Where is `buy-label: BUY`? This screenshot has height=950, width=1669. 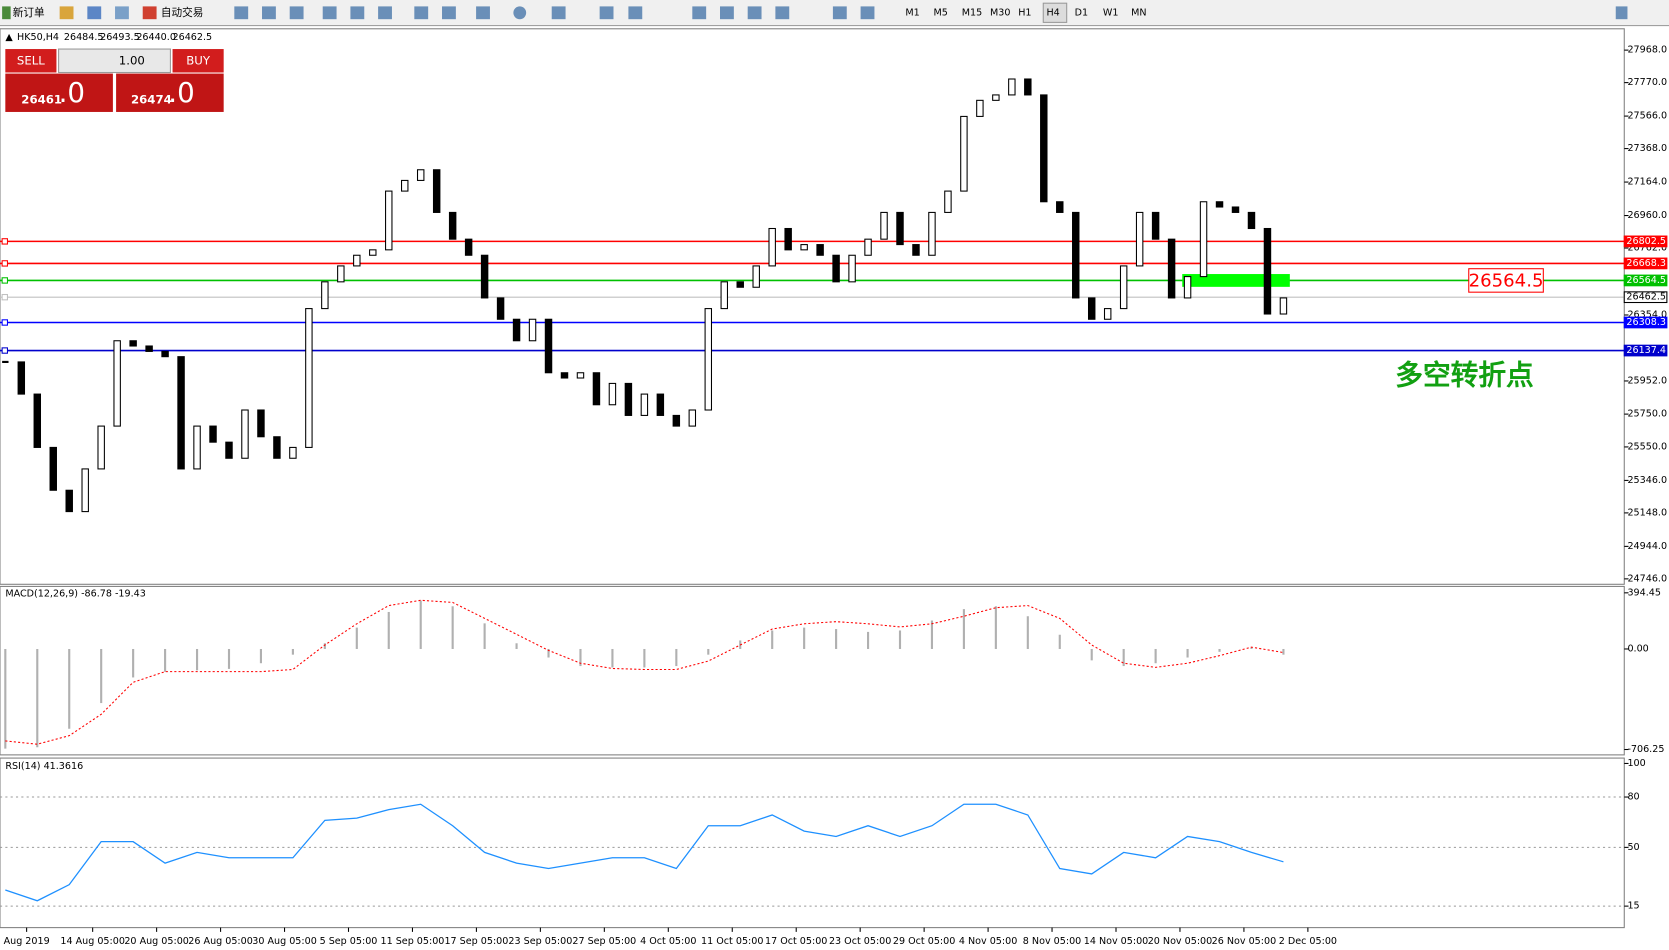 buy-label: BUY is located at coordinates (198, 60).